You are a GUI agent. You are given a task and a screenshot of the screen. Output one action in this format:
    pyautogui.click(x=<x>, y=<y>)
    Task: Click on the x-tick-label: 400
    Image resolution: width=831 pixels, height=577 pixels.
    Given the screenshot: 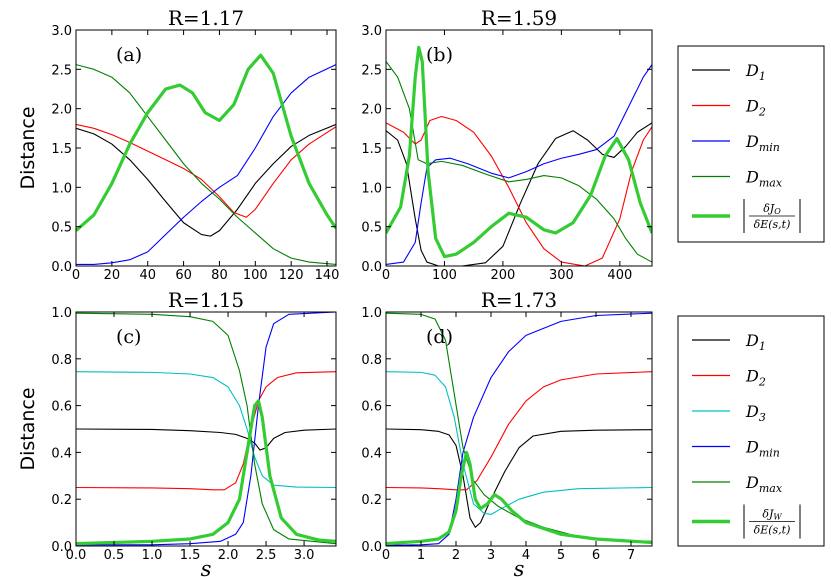 What is the action you would take?
    pyautogui.click(x=619, y=275)
    